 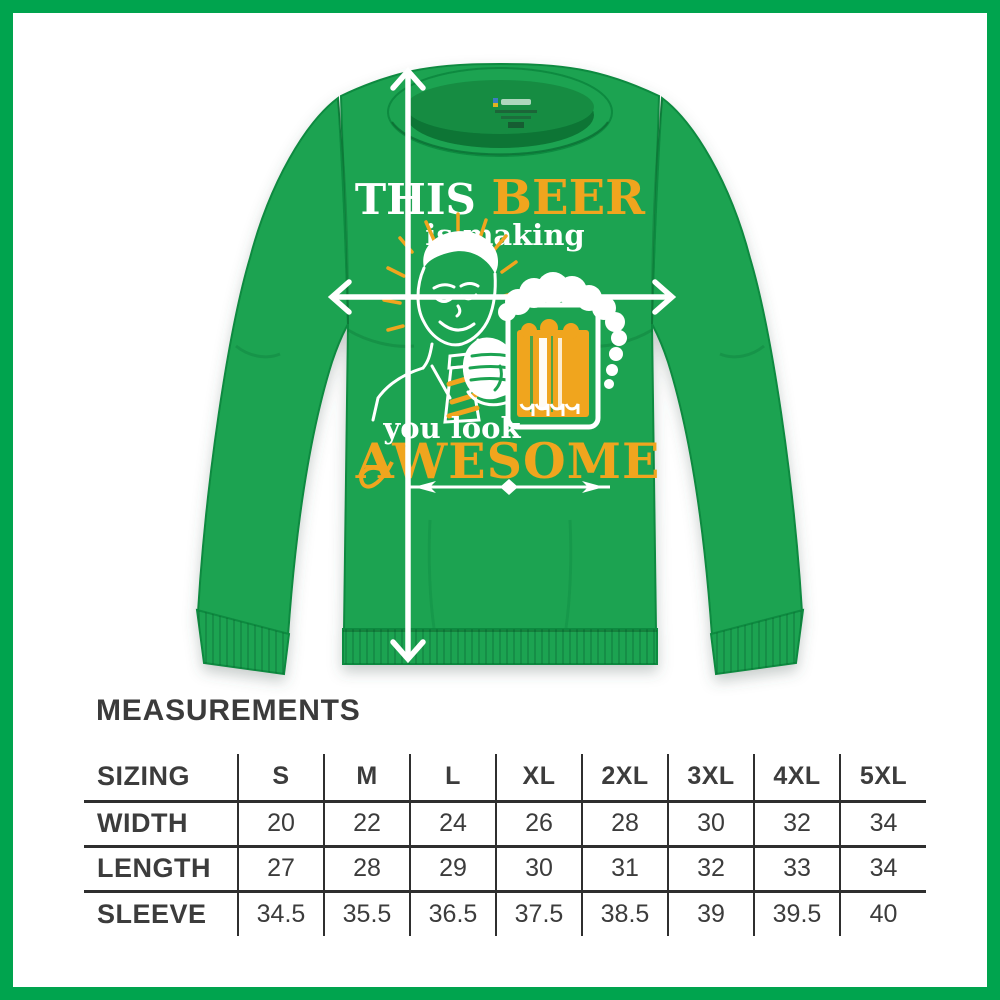 What do you see at coordinates (280, 867) in the screenshot?
I see `size-value-cell: 27` at bounding box center [280, 867].